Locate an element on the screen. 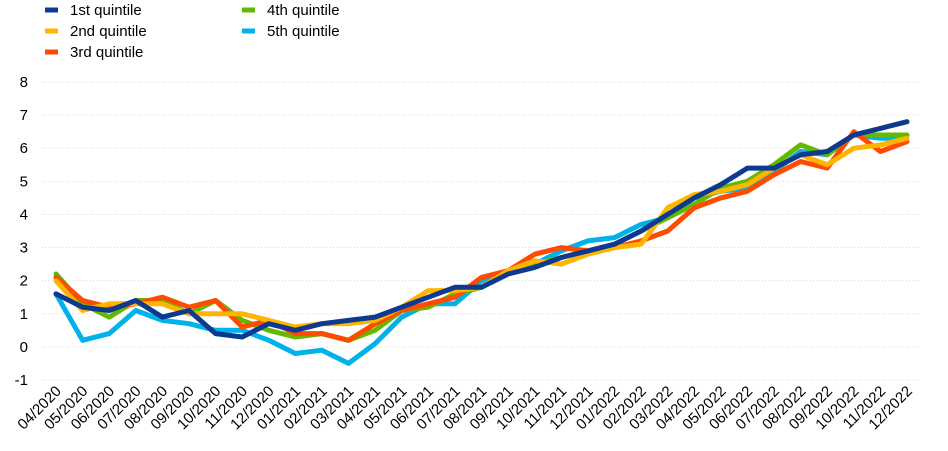  y-tick-label: 0 is located at coordinates (24, 347).